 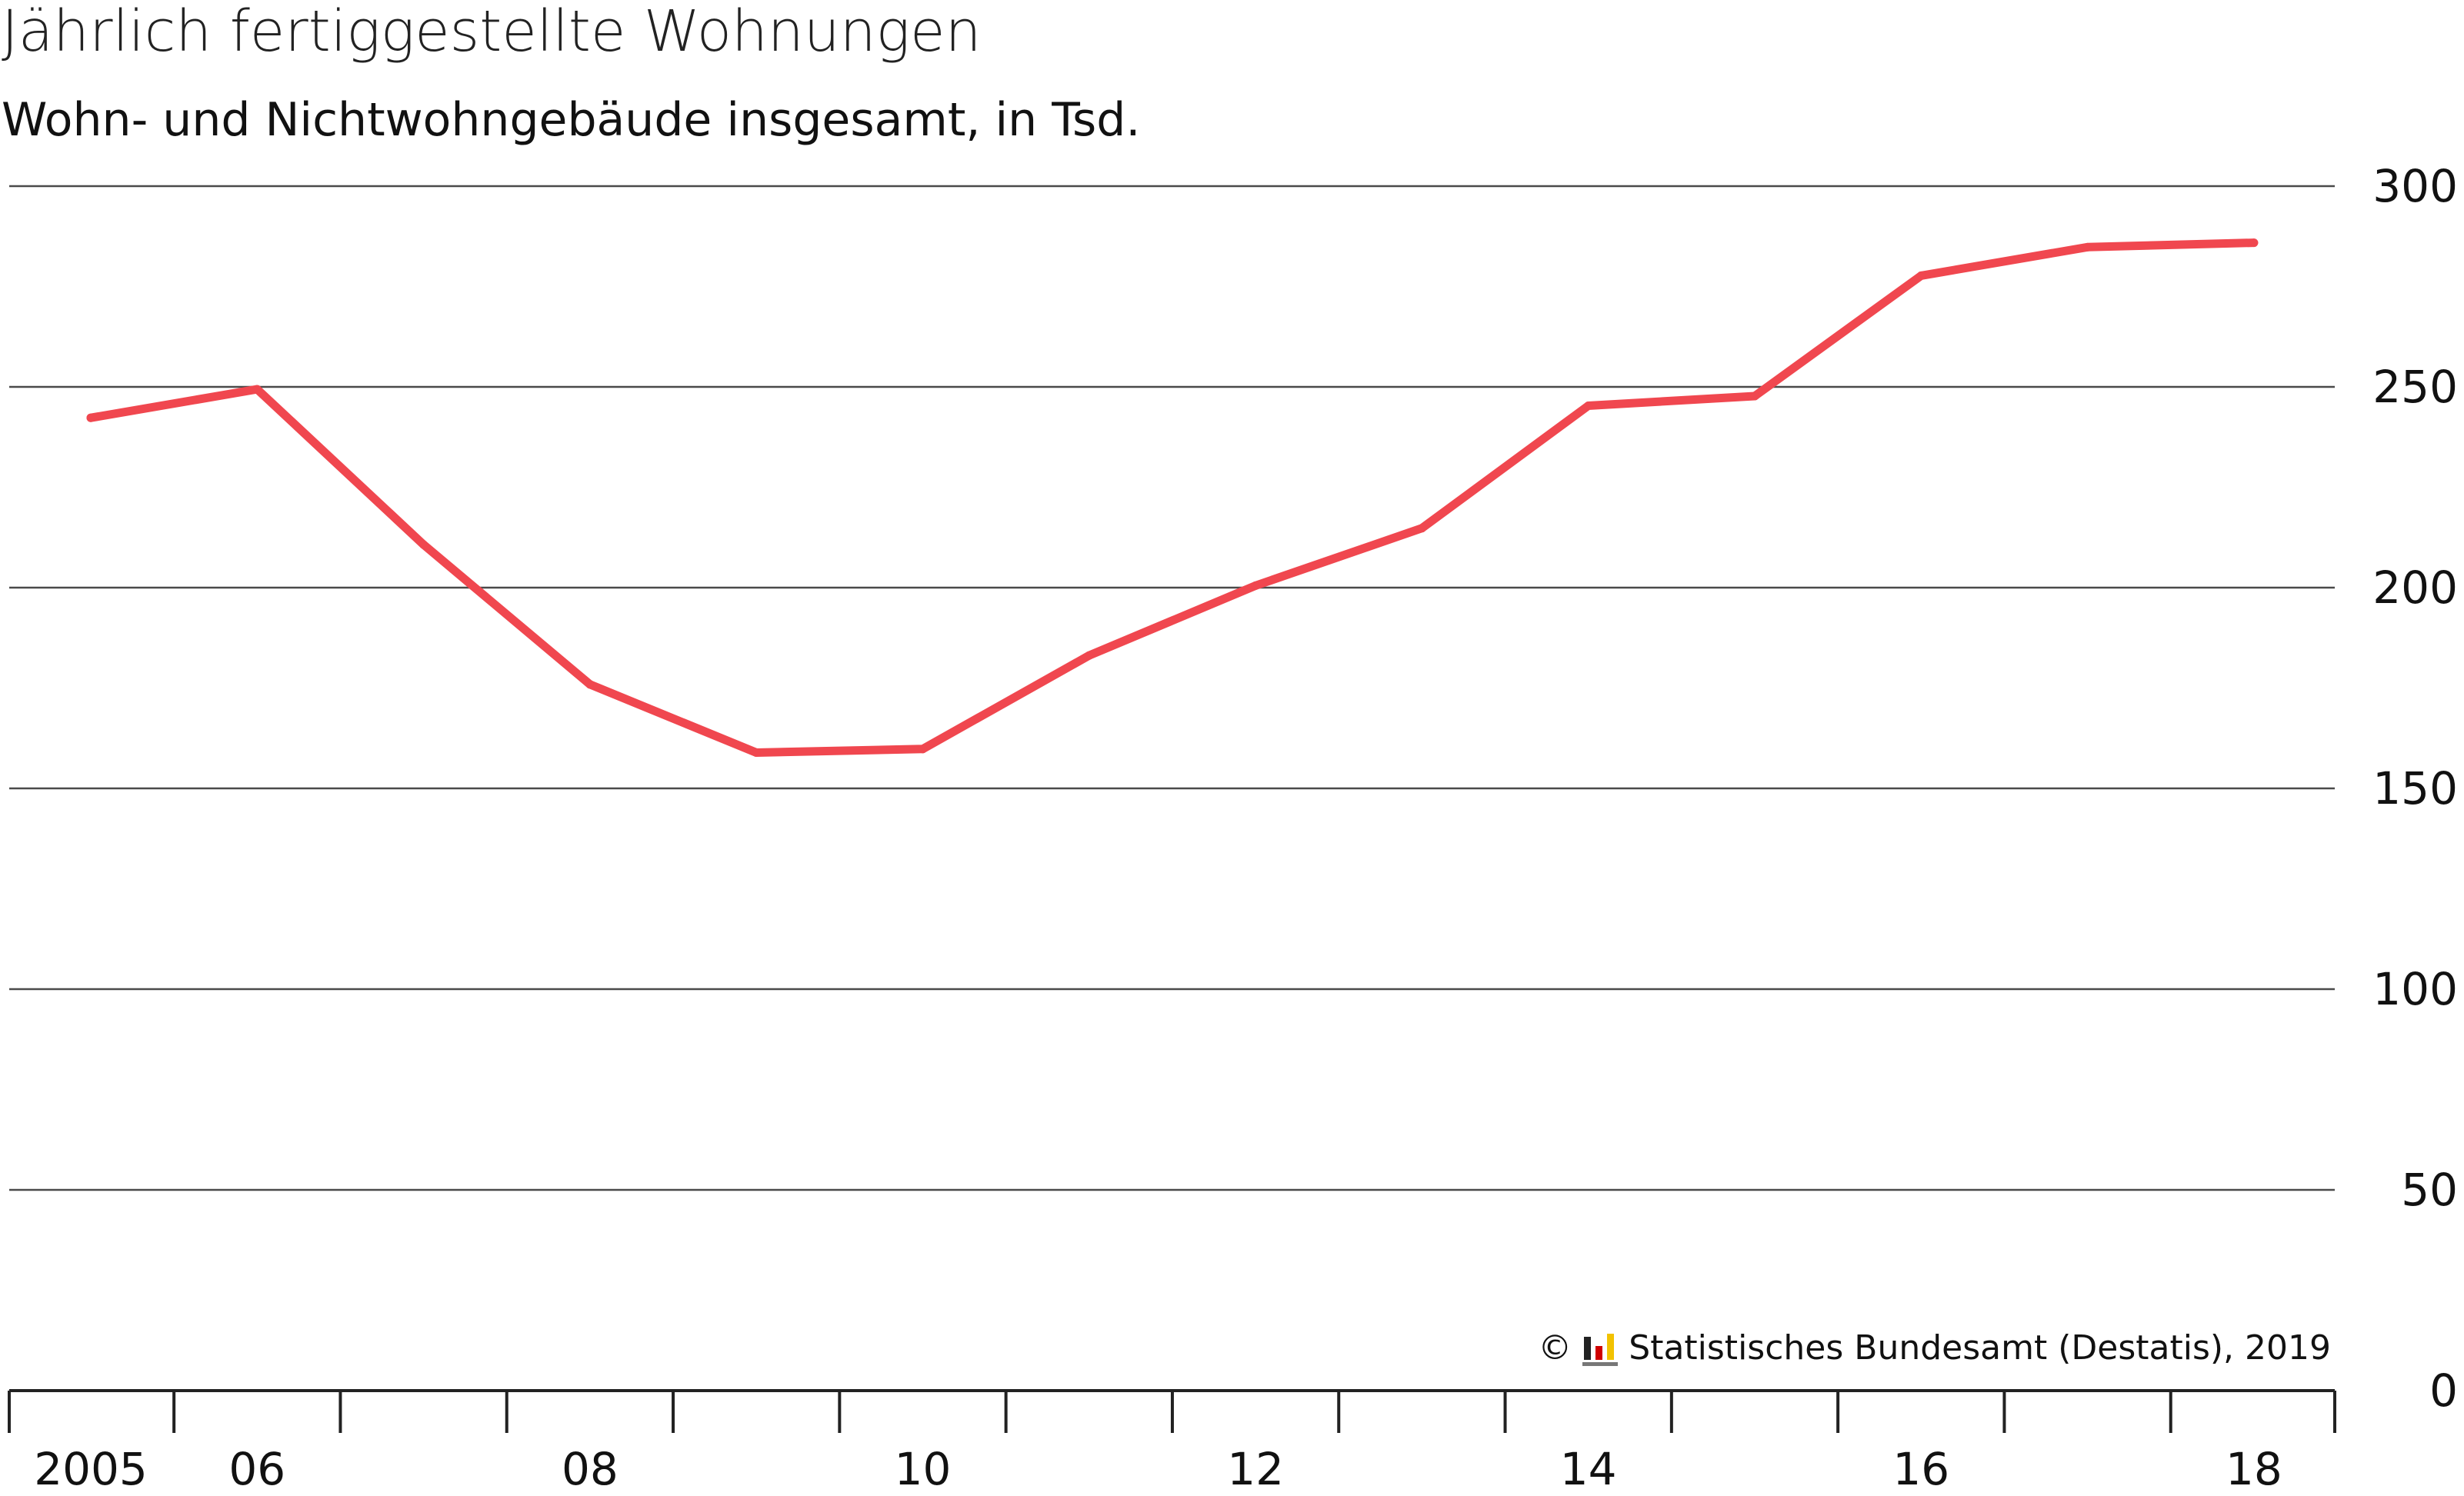 I want to click on source-text: Statistisches Bundesamt (Destatis), 2019, so click(x=1980, y=1348).